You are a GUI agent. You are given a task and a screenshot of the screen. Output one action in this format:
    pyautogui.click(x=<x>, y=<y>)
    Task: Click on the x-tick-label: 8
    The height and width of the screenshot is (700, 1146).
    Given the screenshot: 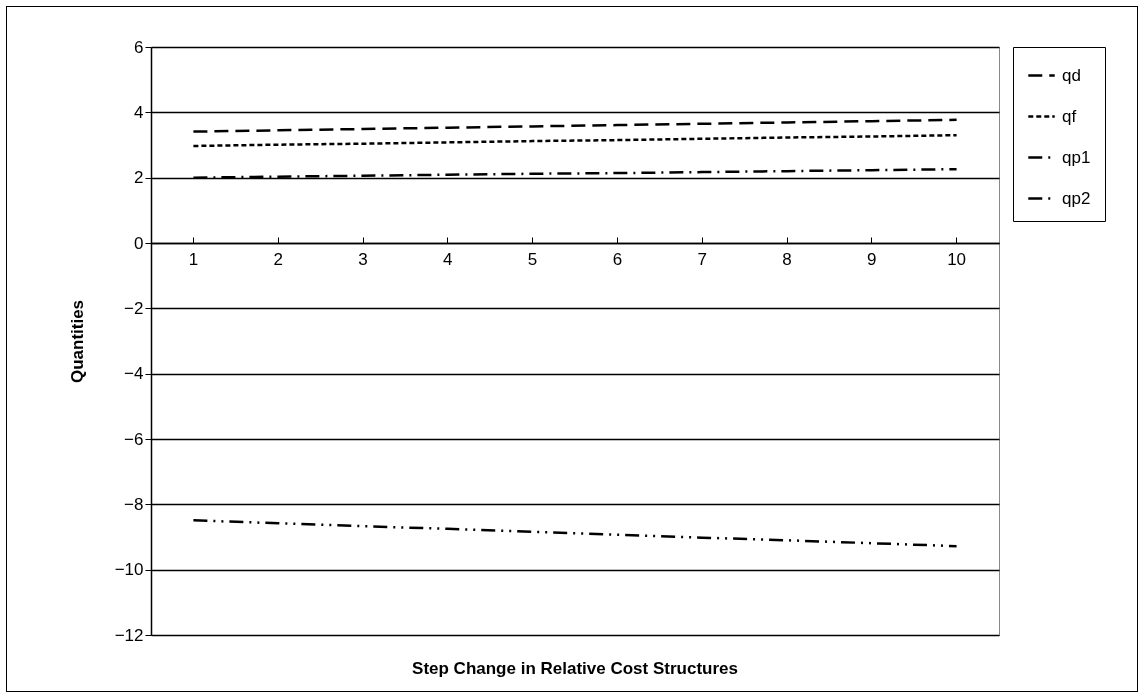 What is the action you would take?
    pyautogui.click(x=787, y=259)
    